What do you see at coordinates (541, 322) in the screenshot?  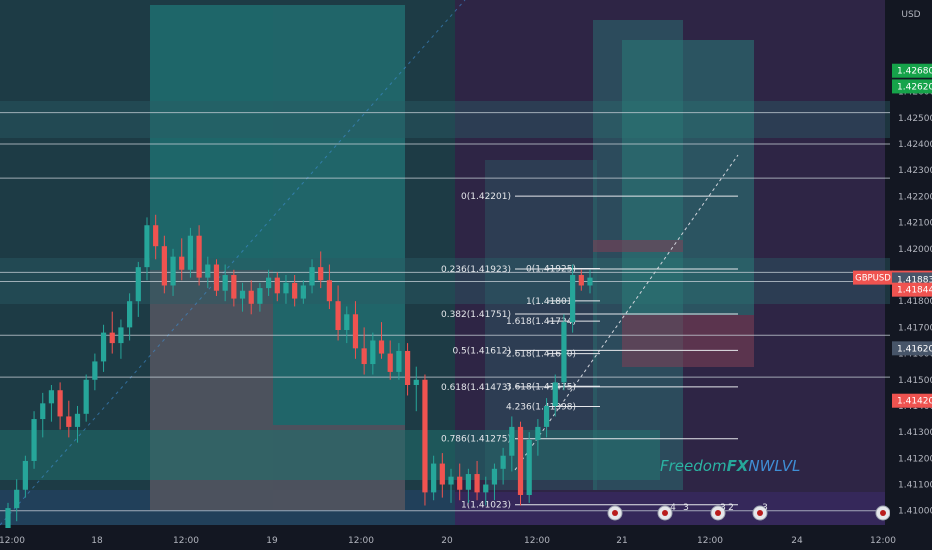 I see `fib-ext-label: 1.618(1.41724)` at bounding box center [541, 322].